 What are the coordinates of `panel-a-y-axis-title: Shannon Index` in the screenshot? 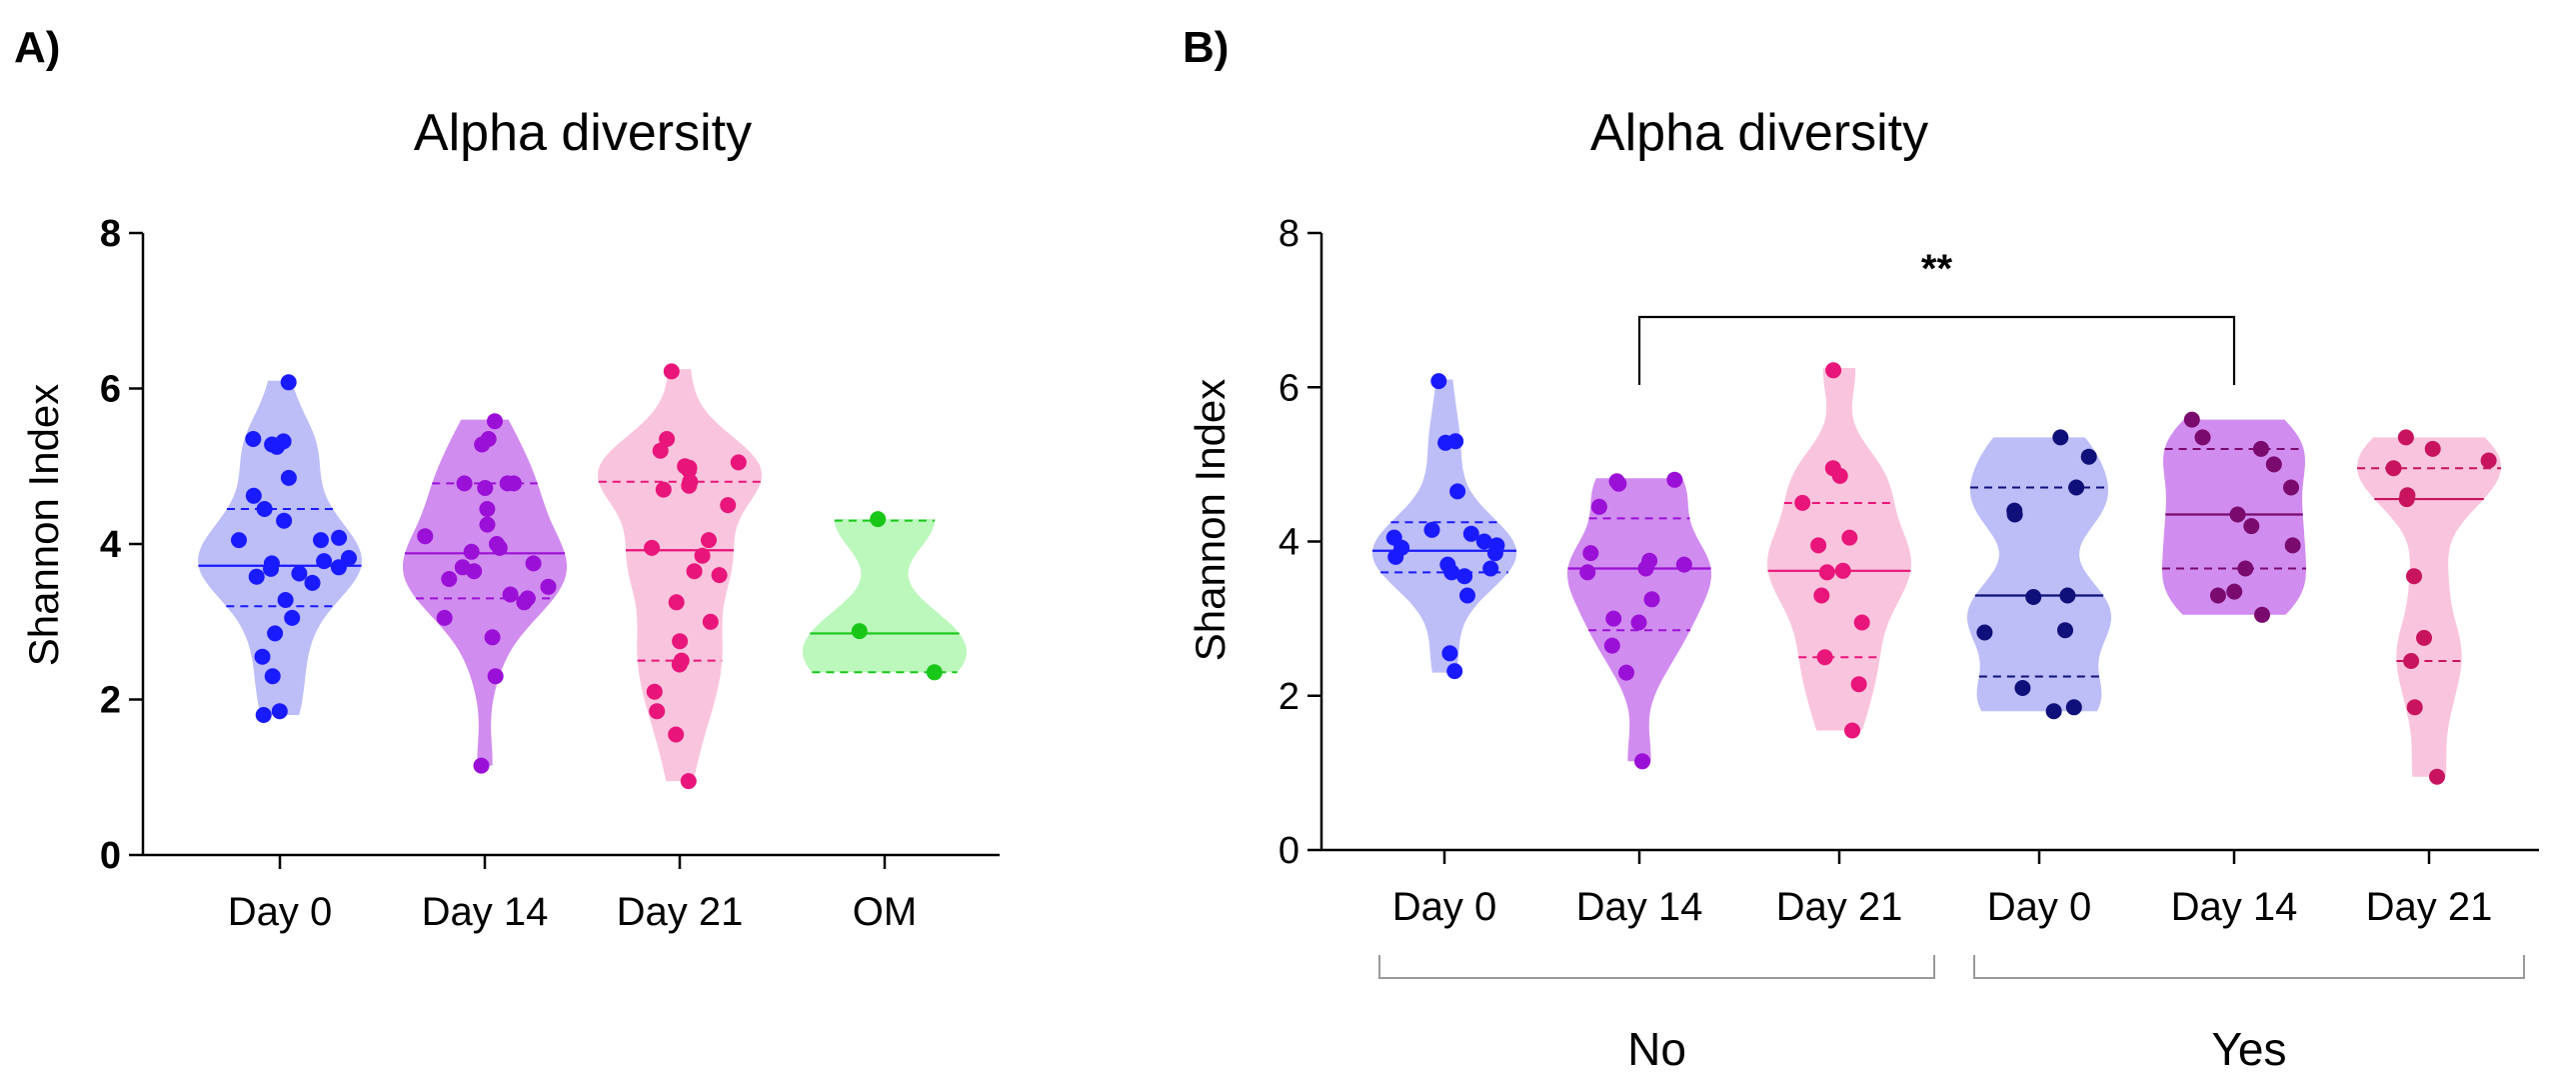 It's located at (43, 525).